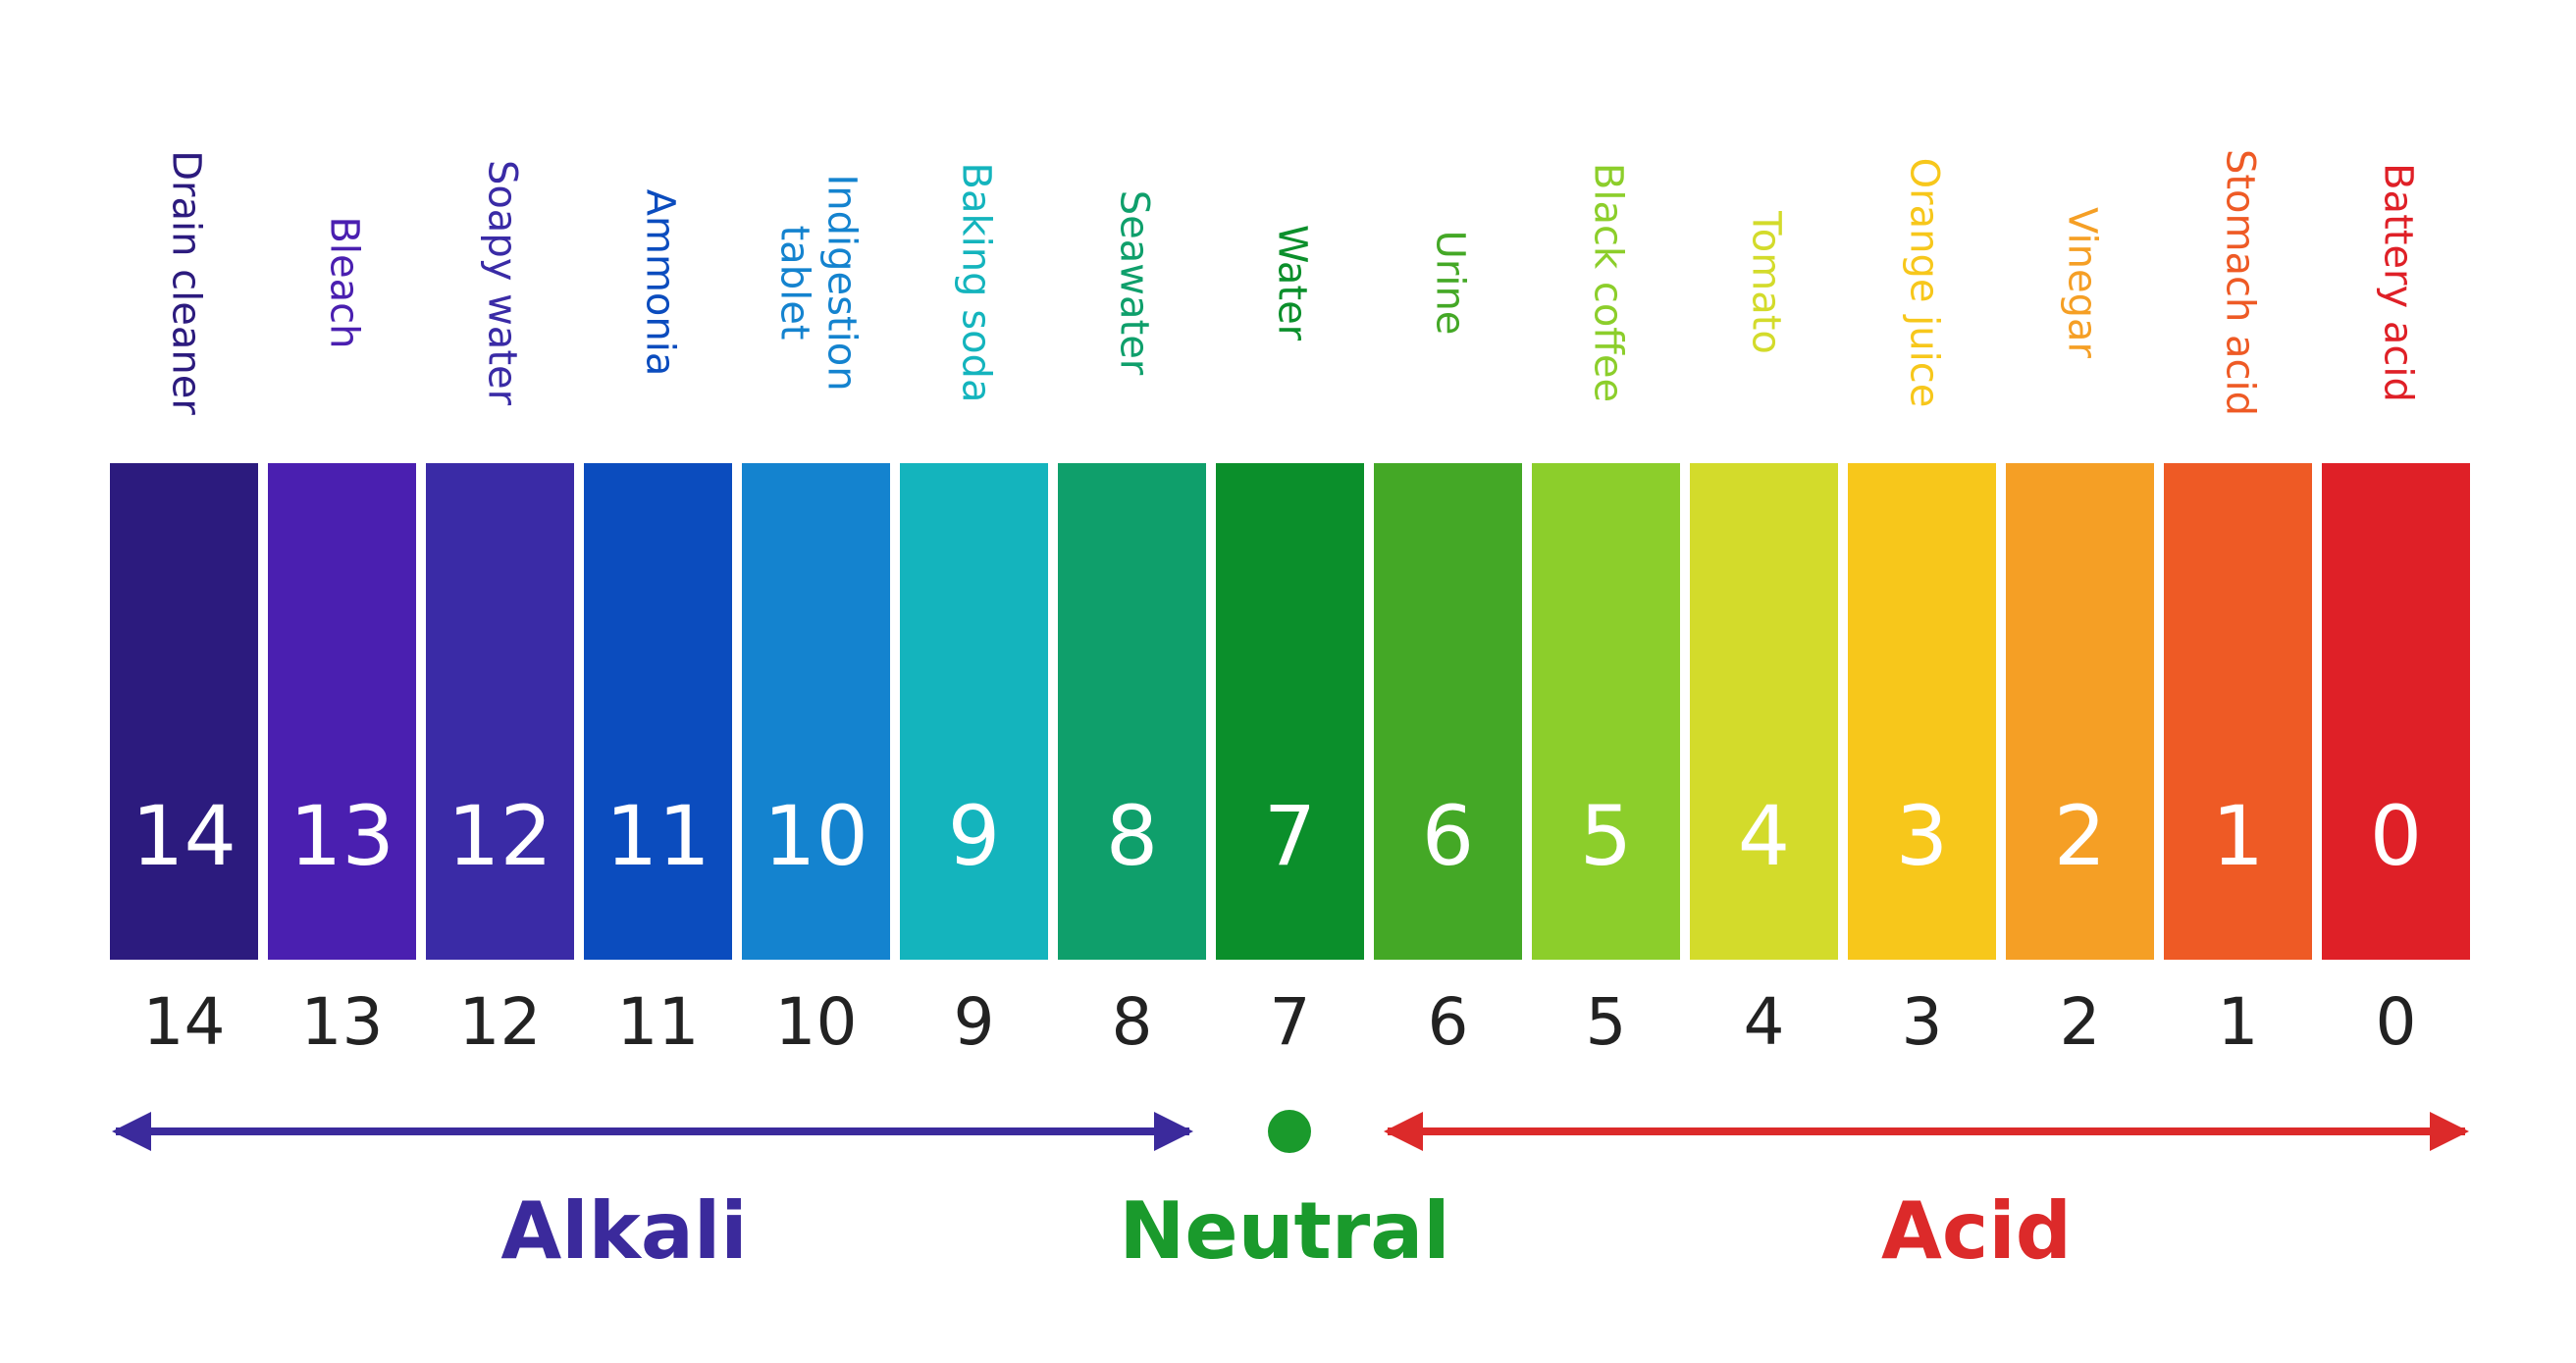 The width and height of the screenshot is (2576, 1363). I want to click on substance-label: Baking soda, so click(976, 283).